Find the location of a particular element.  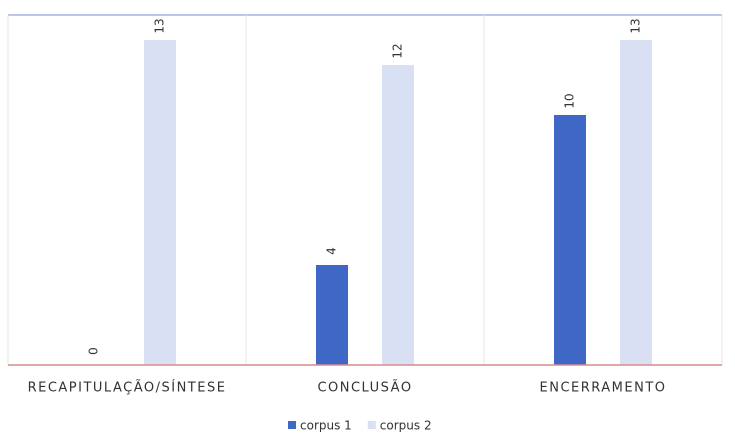

legend-label: corpus 2 is located at coordinates (406, 426).